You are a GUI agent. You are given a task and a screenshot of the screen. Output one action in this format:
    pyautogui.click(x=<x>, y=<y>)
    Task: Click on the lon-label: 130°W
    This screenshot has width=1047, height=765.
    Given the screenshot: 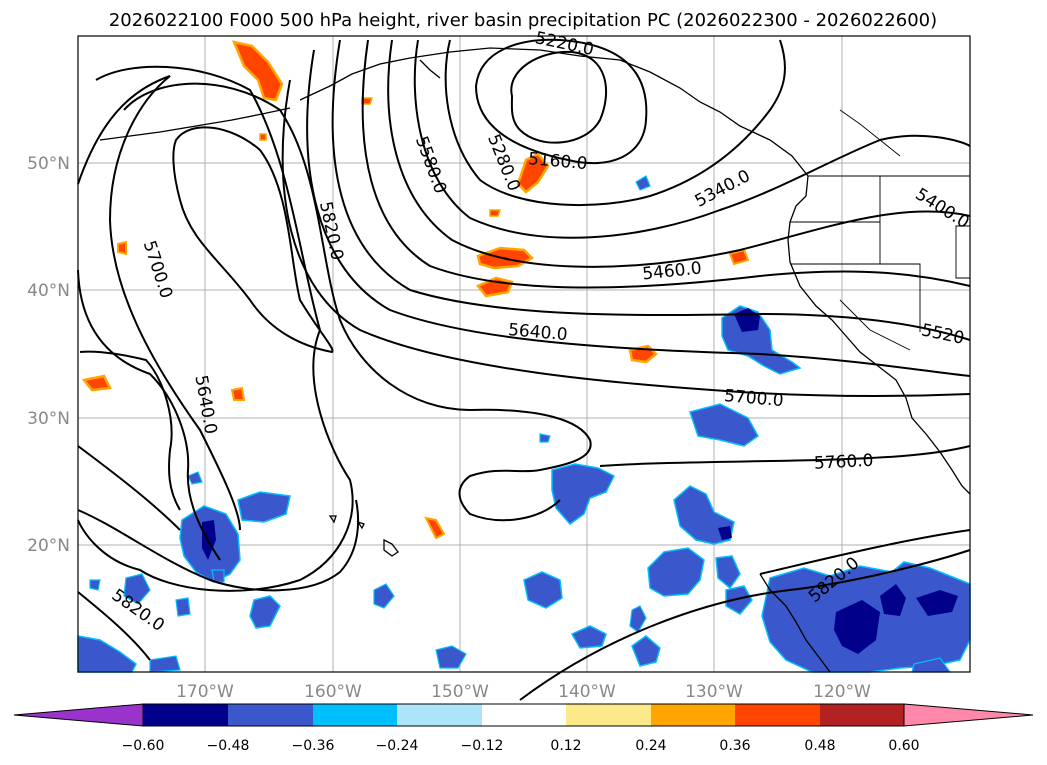 What is the action you would take?
    pyautogui.click(x=714, y=692)
    